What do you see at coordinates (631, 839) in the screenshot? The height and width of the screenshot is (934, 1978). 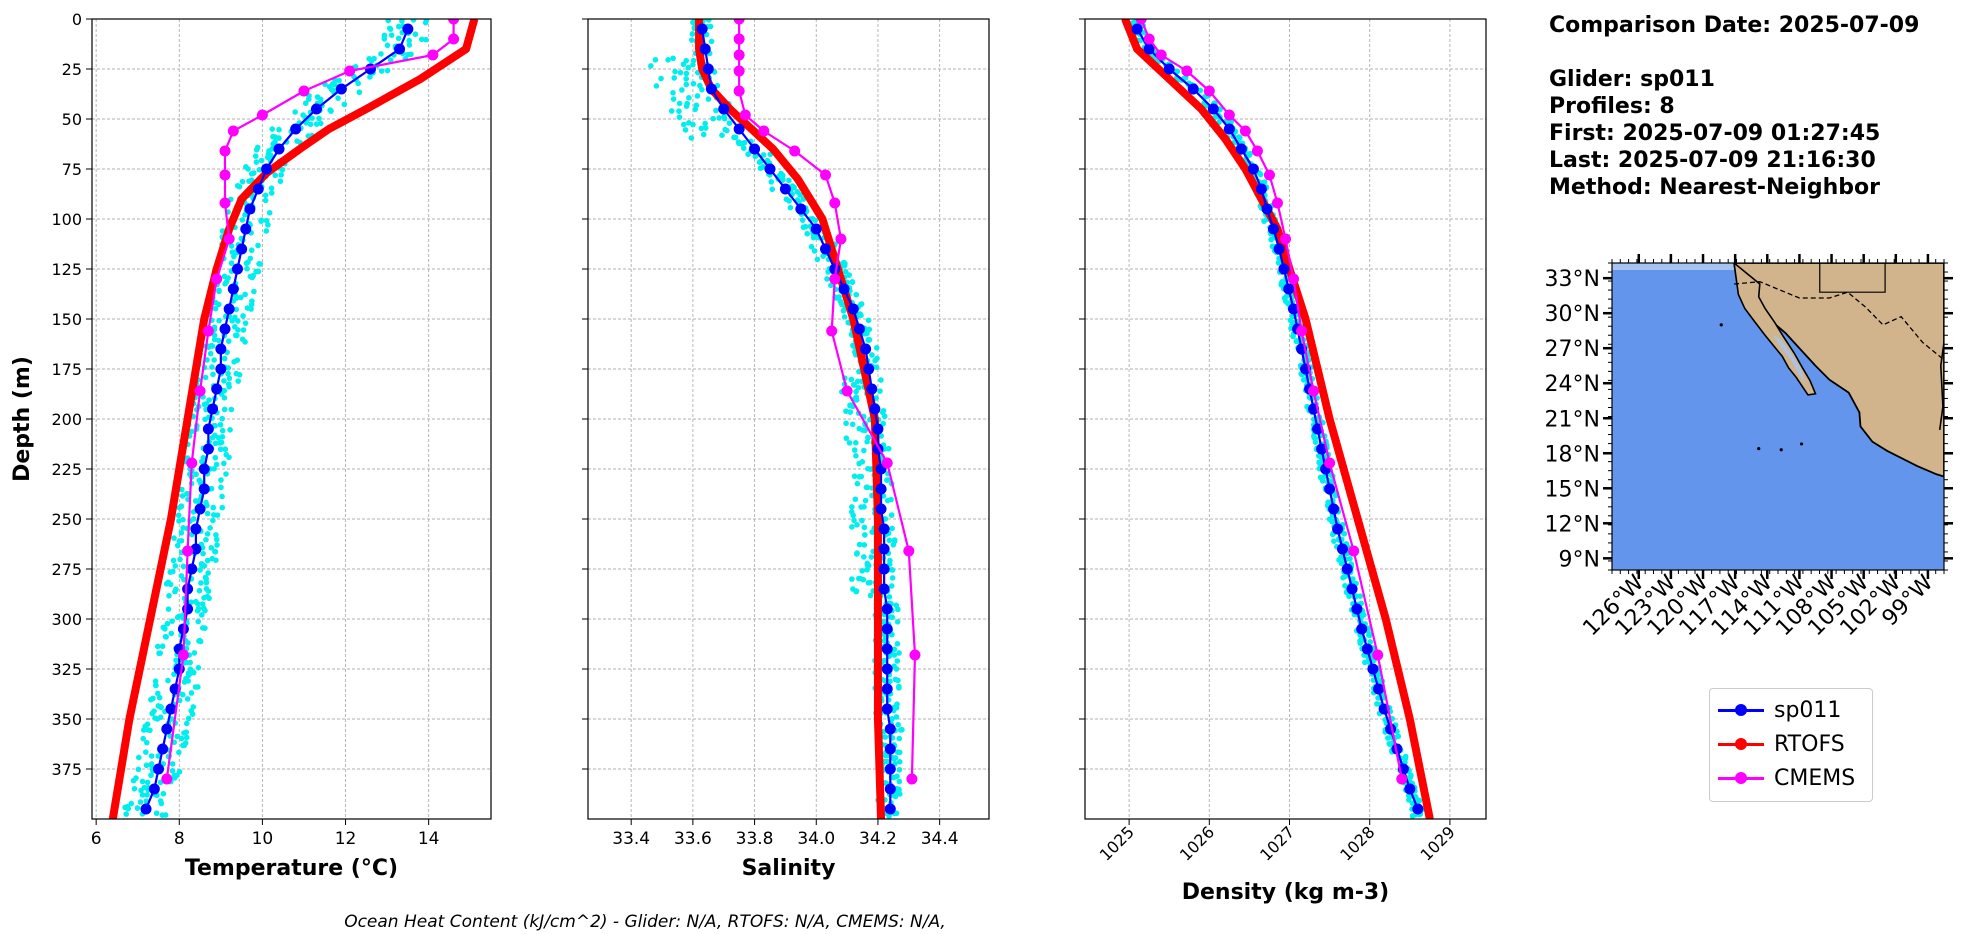 I see `x-tick-label: 33.4` at bounding box center [631, 839].